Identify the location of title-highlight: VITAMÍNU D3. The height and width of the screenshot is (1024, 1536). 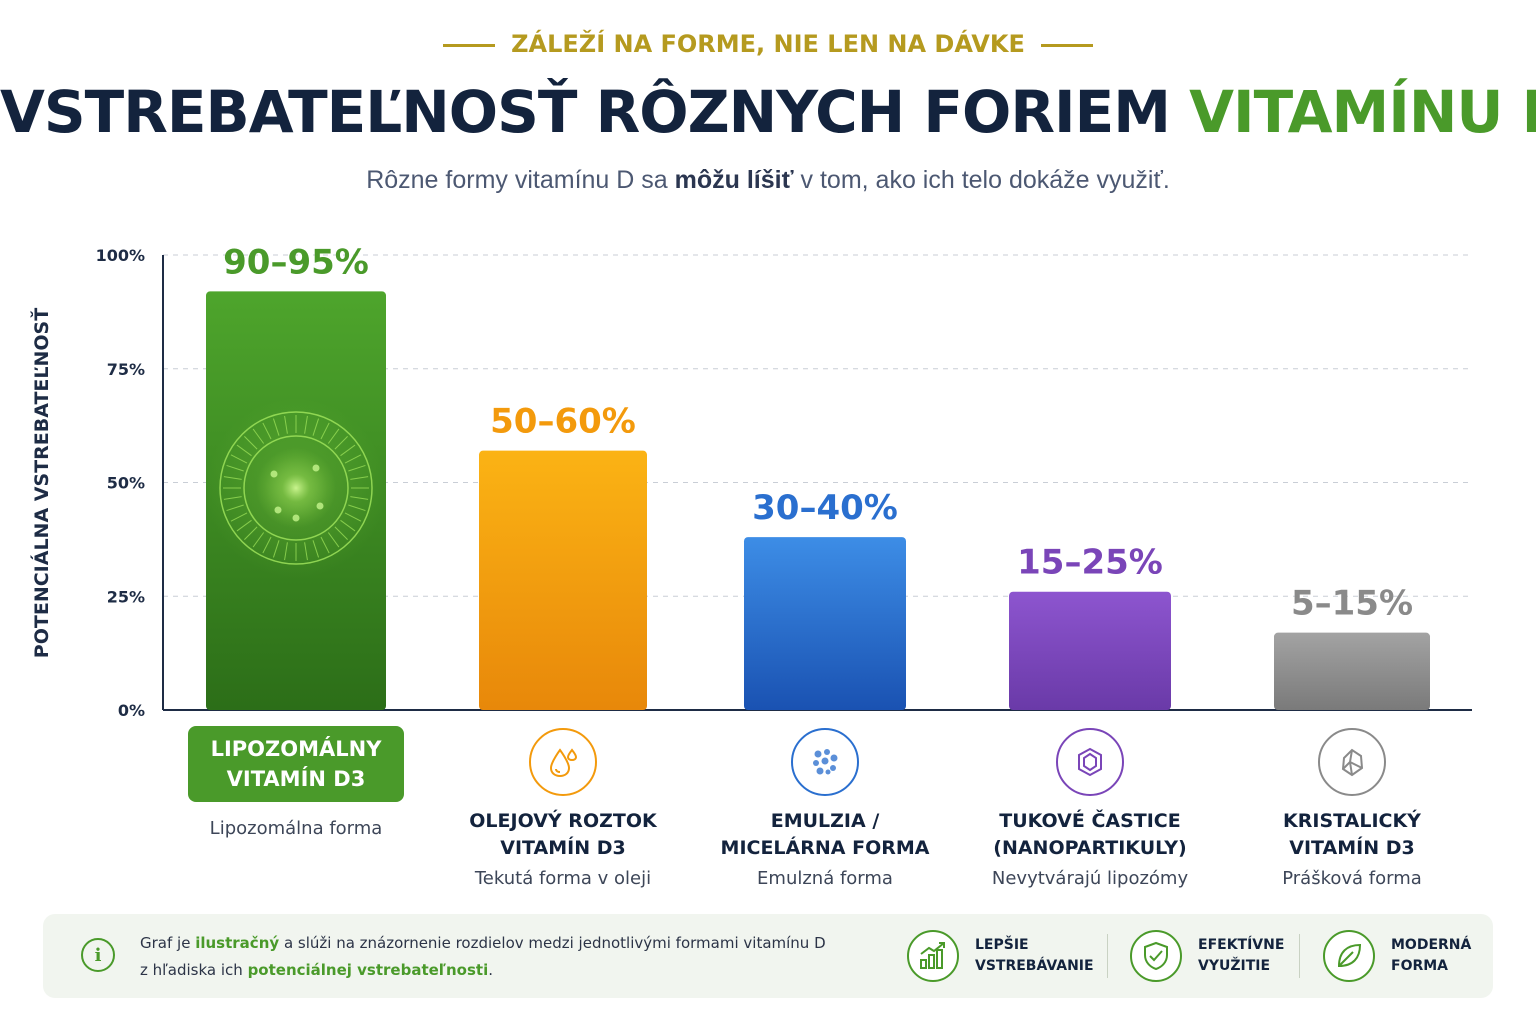
(1362, 112).